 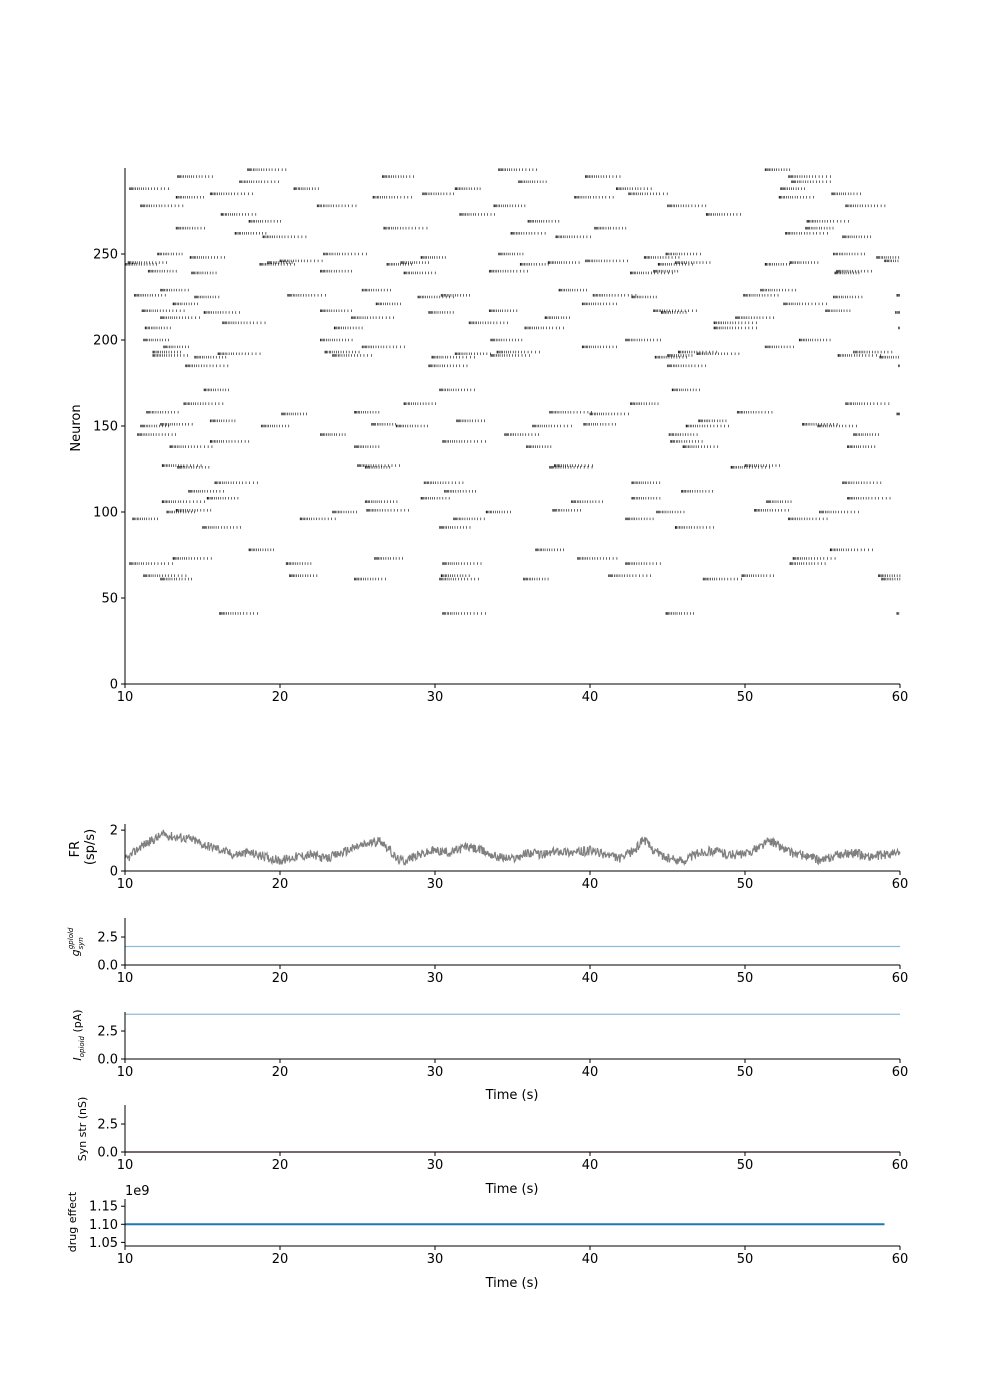 I want to click on gsyn-y-label: gsyngplold, so click(x=76, y=941).